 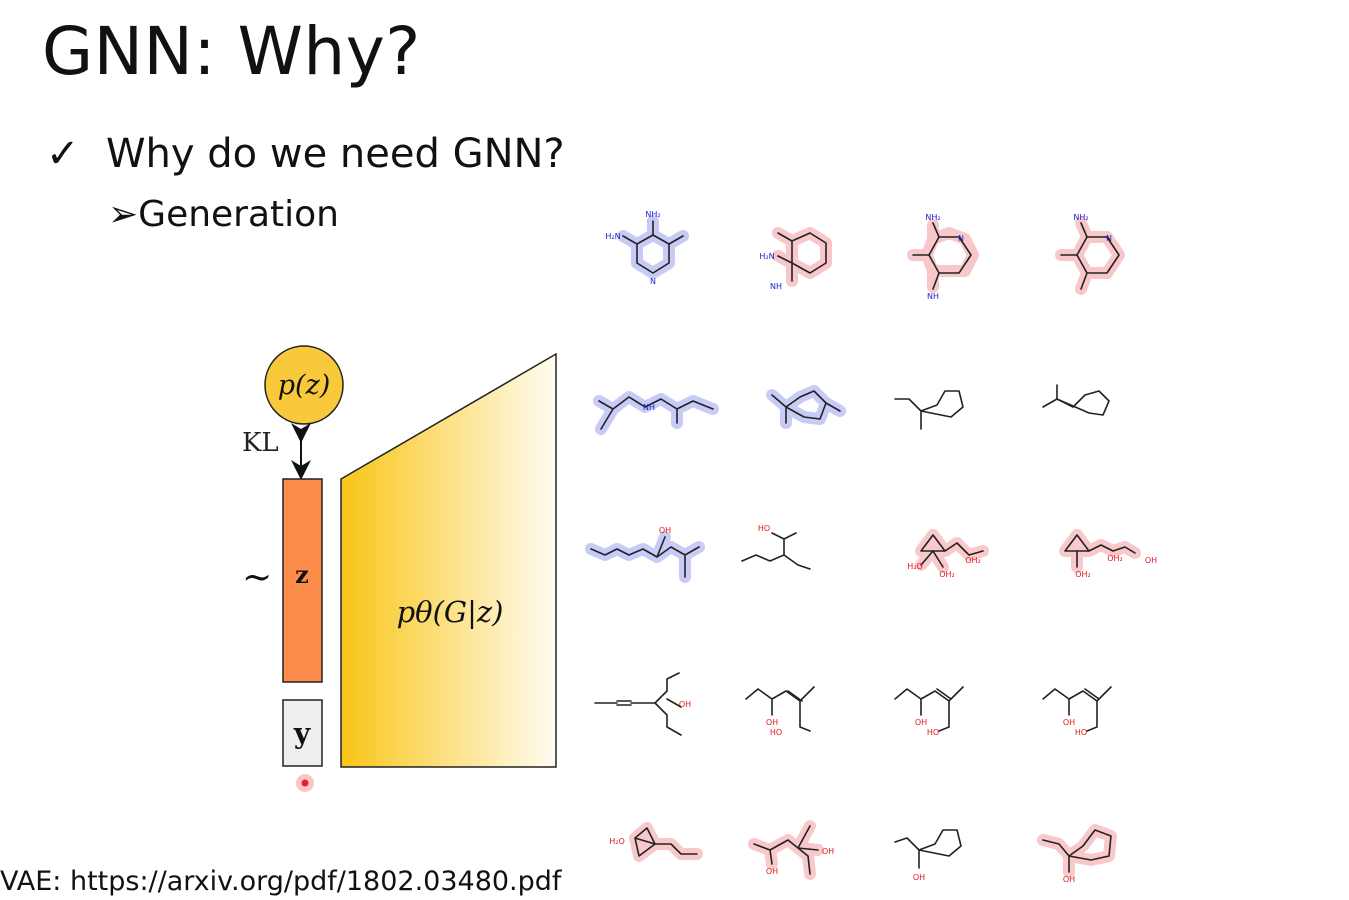 What do you see at coordinates (231, 51) in the screenshot?
I see `slide-title: GNN: Why?` at bounding box center [231, 51].